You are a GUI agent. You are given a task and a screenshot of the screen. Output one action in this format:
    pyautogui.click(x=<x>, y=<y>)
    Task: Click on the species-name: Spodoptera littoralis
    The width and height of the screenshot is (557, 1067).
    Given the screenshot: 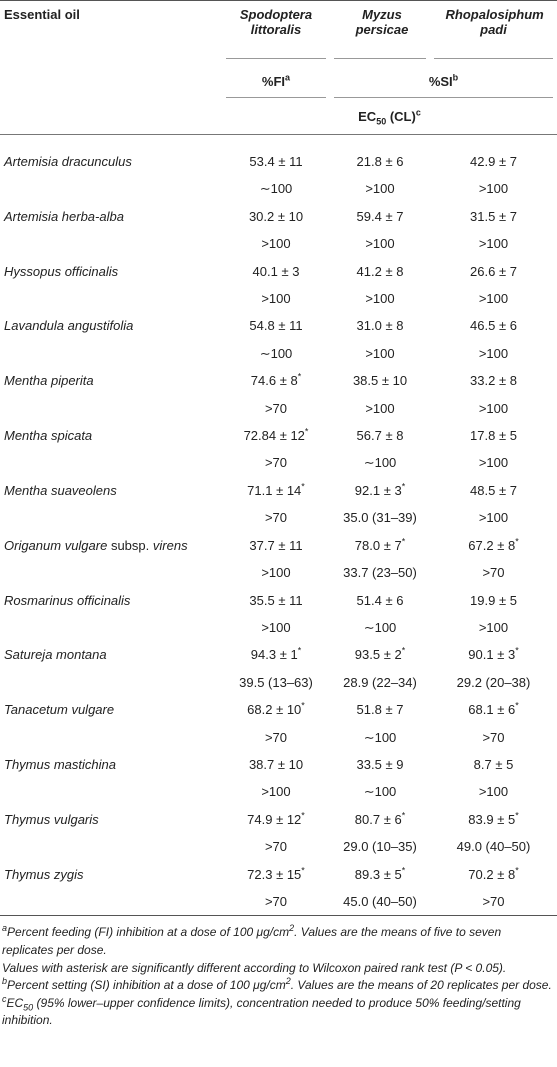 What is the action you would take?
    pyautogui.click(x=276, y=22)
    